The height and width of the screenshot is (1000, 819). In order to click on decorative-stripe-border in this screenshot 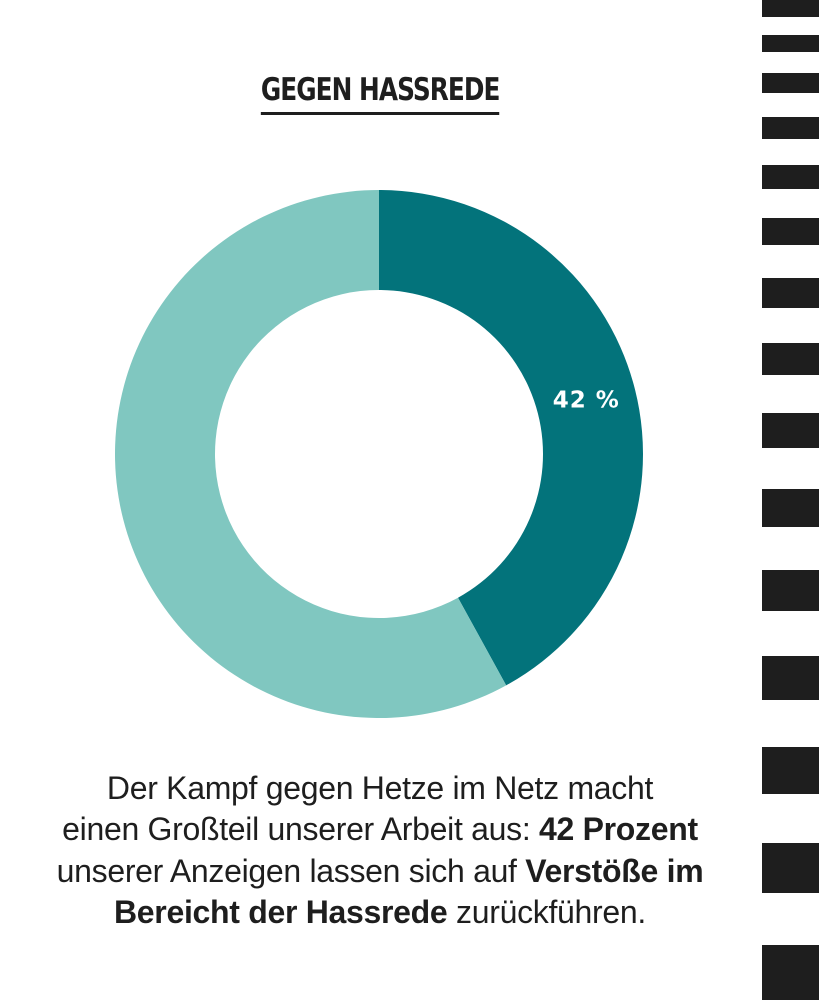, I will do `click(790, 500)`.